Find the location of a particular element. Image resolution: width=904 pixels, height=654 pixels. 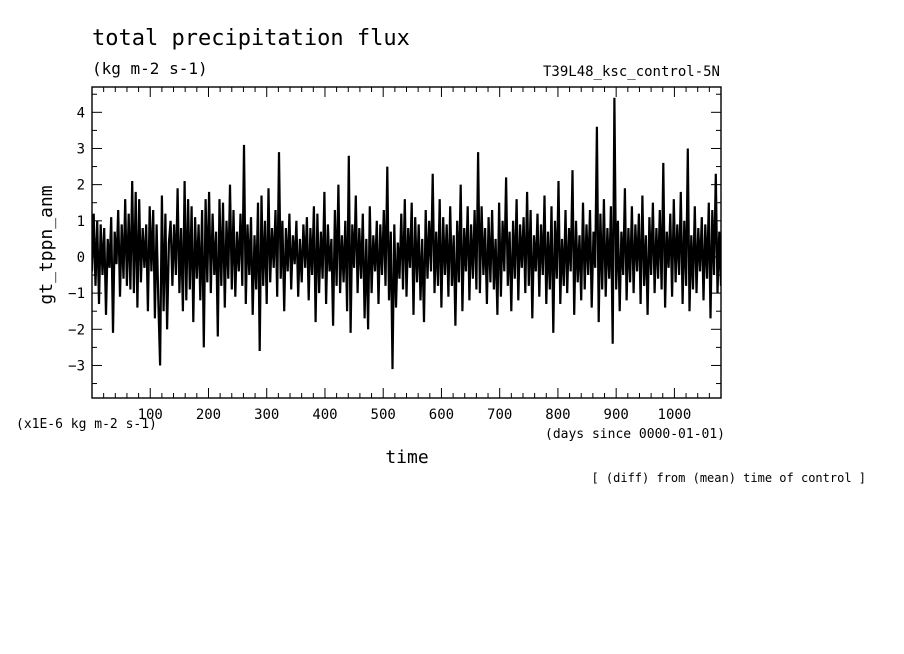

x-tick-label: 400 is located at coordinates (324, 415).